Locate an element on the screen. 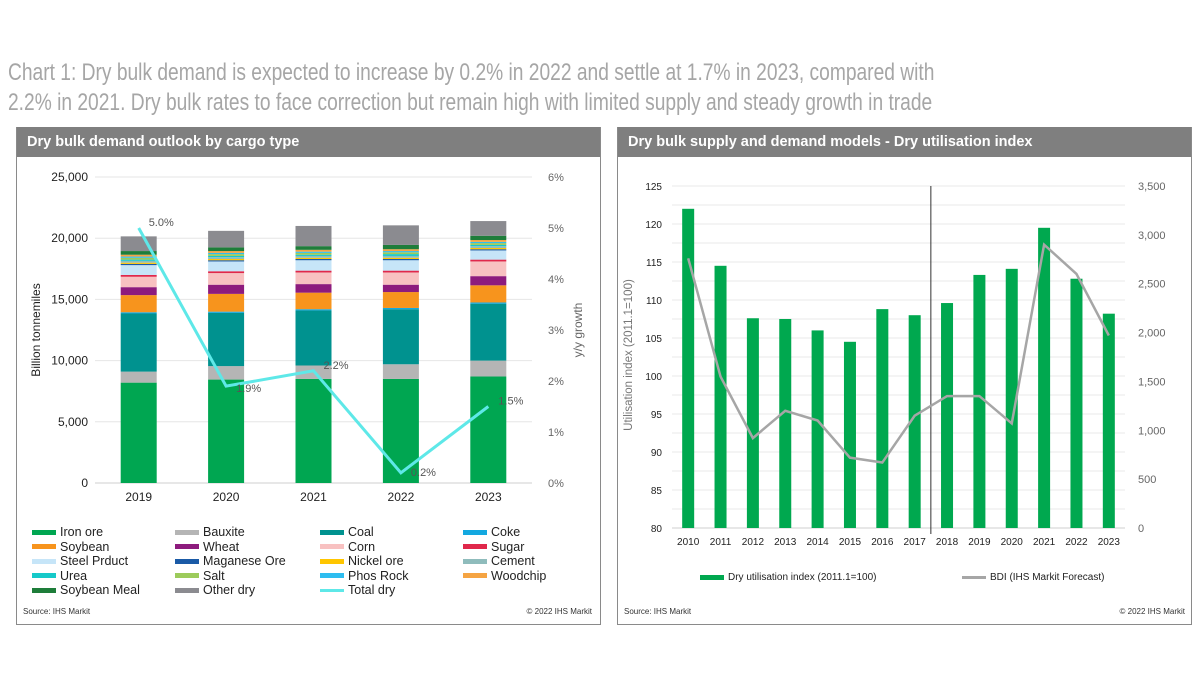 The image size is (1200, 675). bar-segment-wheat is located at coordinates (226, 289).